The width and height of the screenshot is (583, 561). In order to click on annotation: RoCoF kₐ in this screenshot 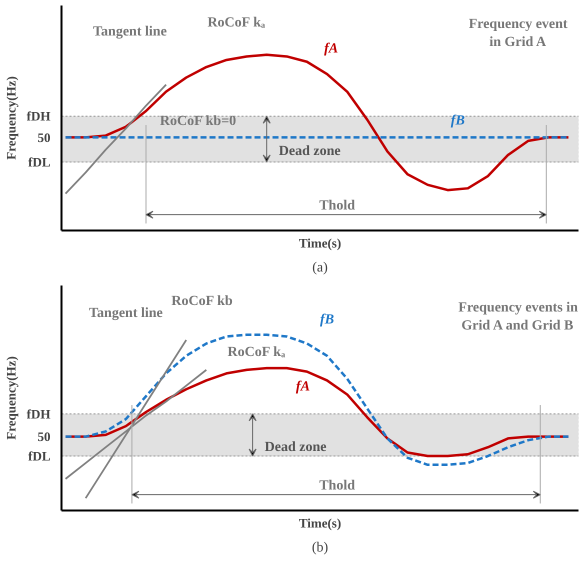, I will do `click(257, 352)`.